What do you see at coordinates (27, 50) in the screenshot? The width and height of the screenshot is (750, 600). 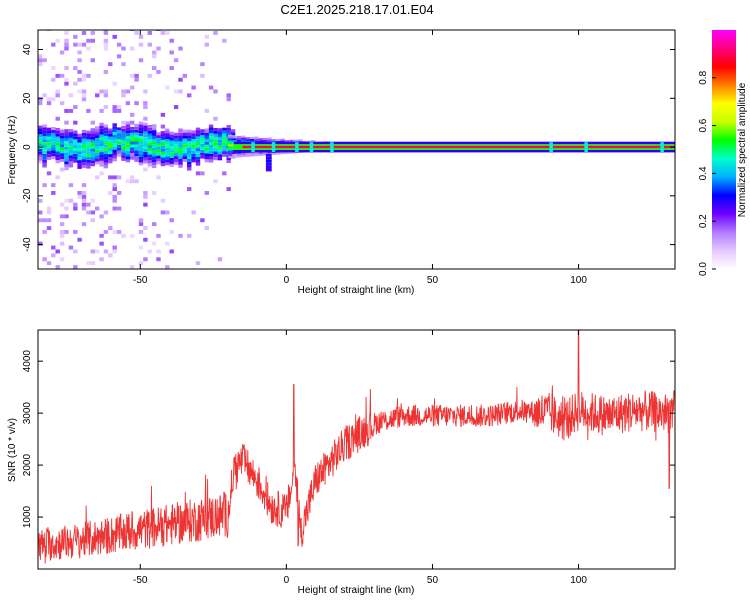 I see `y-tick-label: 40` at bounding box center [27, 50].